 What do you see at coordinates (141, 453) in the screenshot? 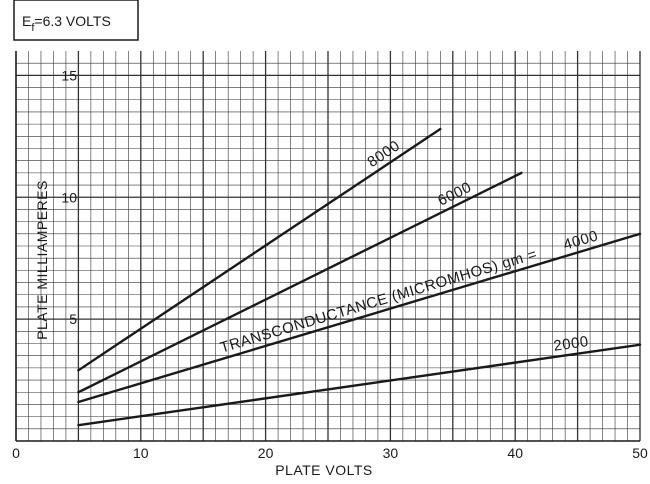
I see `x-tick-label: 10` at bounding box center [141, 453].